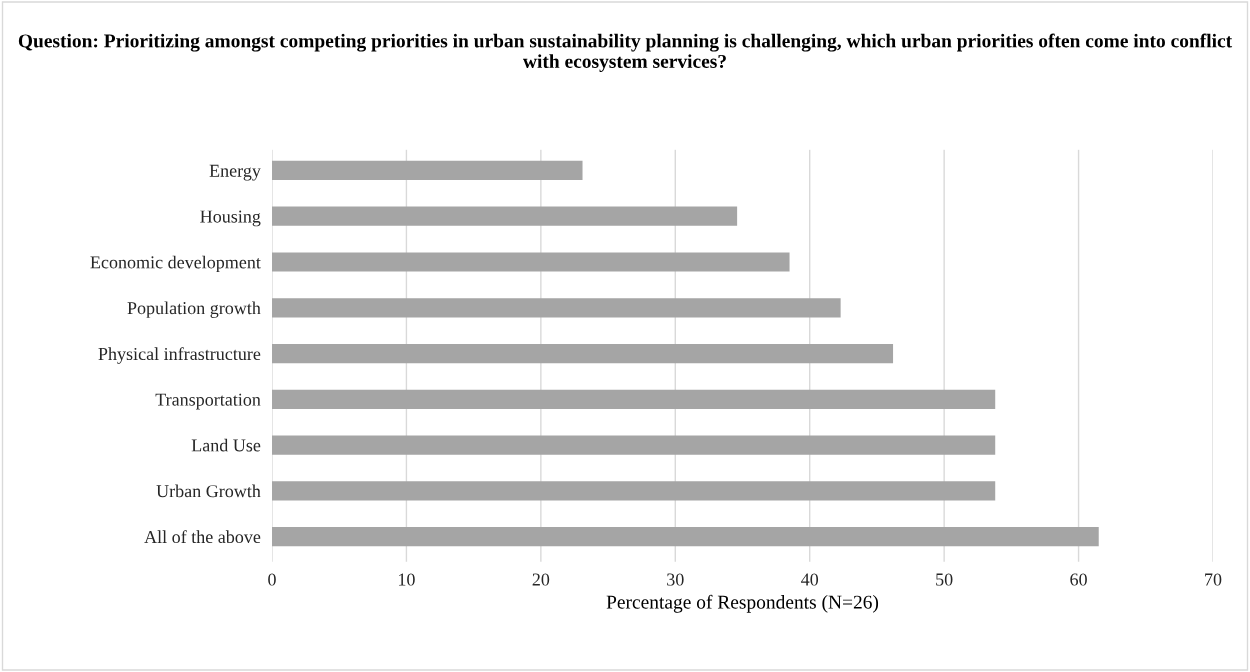 The width and height of the screenshot is (1250, 672). What do you see at coordinates (179, 355) in the screenshot?
I see `y-tick-label: Physical infrastructure` at bounding box center [179, 355].